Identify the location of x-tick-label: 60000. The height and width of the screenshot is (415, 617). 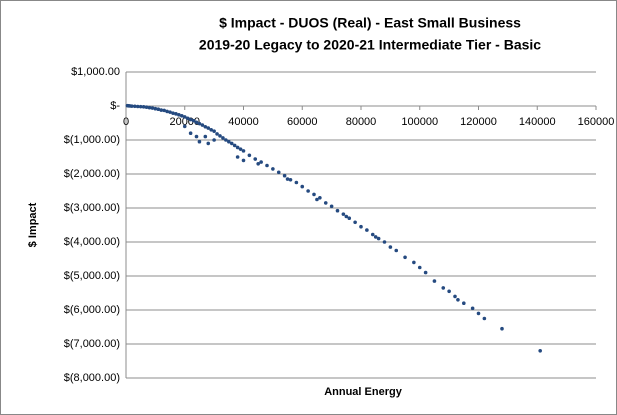
(302, 122).